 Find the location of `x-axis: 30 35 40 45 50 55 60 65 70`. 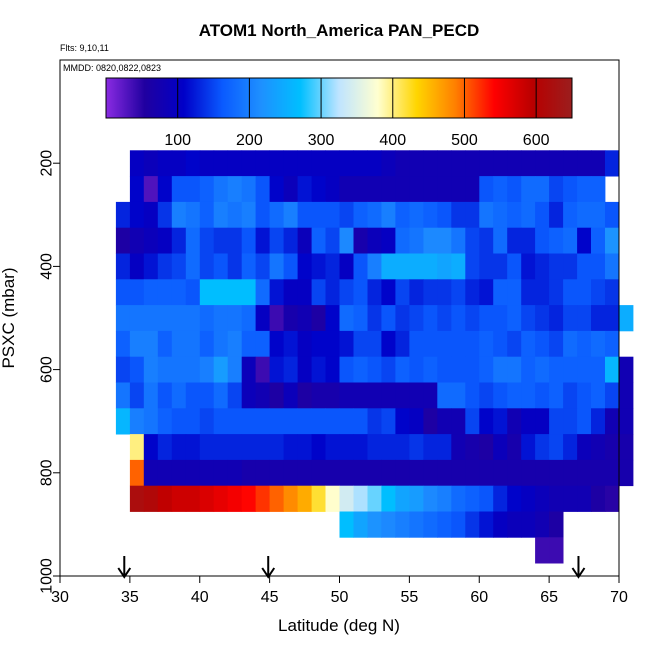

x-axis: 30 35 40 45 50 55 60 65 70 is located at coordinates (339, 590).